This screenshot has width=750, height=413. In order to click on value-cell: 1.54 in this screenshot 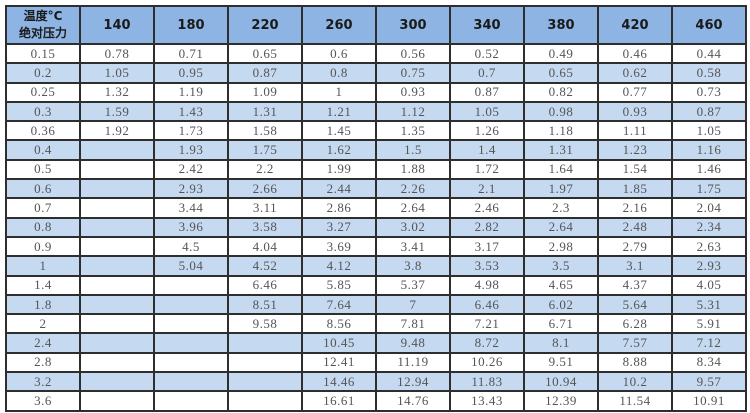, I will do `click(635, 169)`.